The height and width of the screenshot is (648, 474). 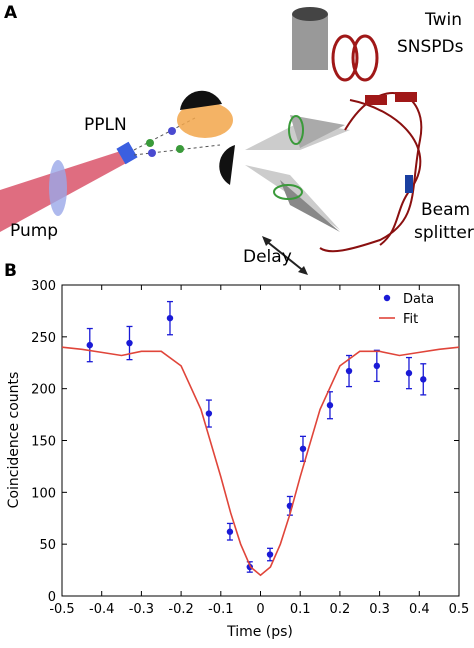 What do you see at coordinates (220, 609) in the screenshot?
I see `x-tick-label: -0.1` at bounding box center [220, 609].